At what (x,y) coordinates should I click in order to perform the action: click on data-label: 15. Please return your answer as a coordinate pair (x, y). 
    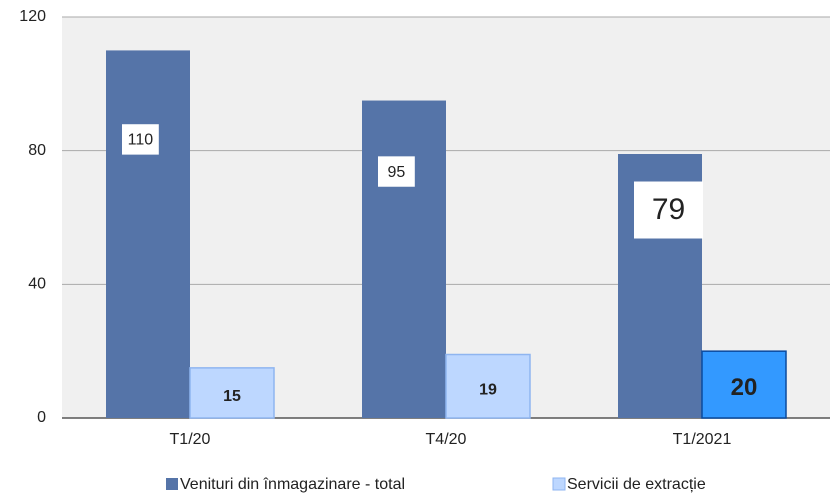
    Looking at the image, I should click on (232, 396).